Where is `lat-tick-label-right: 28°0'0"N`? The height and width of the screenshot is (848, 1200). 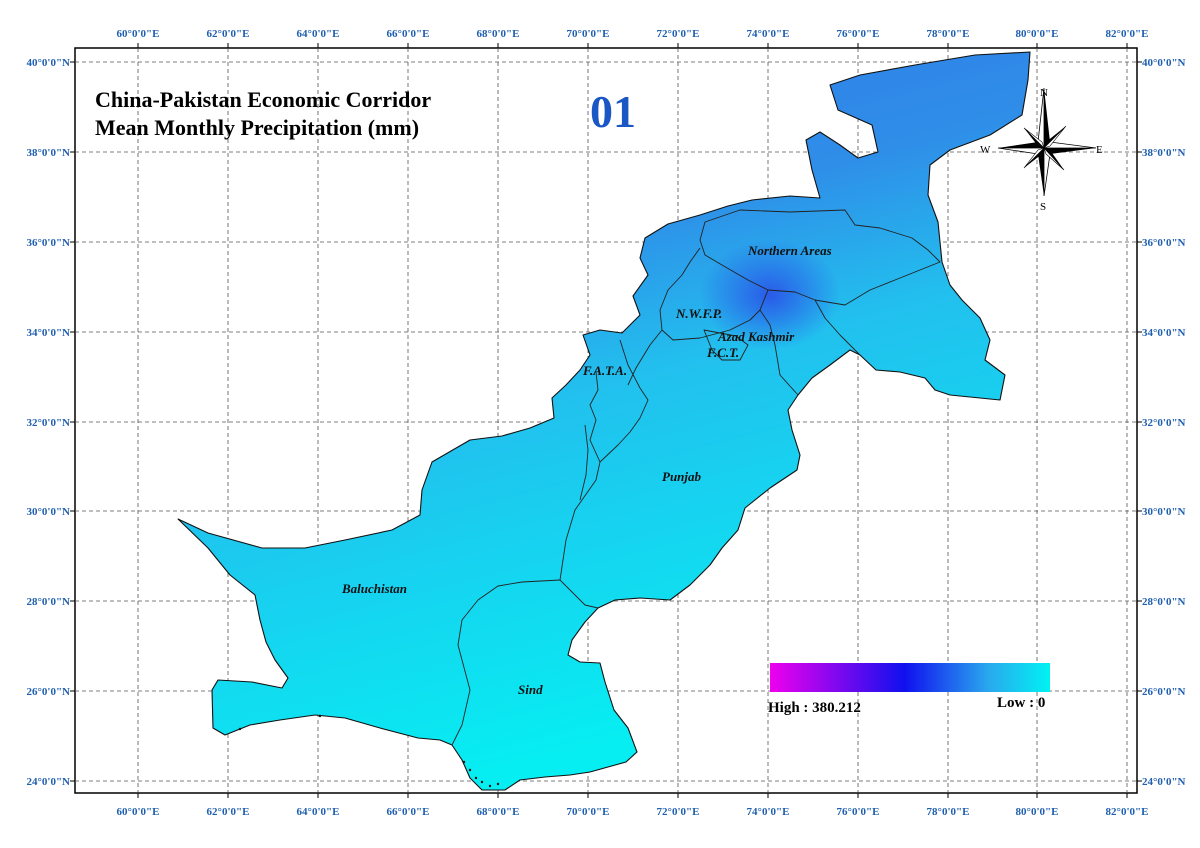 lat-tick-label-right: 28°0'0"N is located at coordinates (1164, 602).